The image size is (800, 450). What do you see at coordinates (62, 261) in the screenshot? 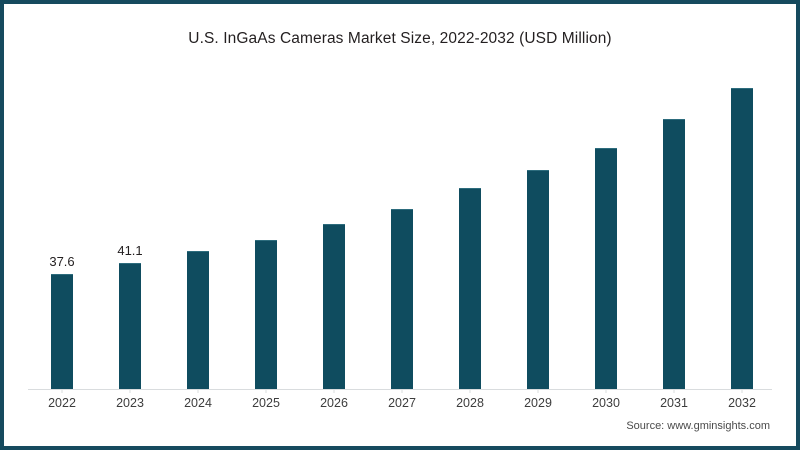
I see `bar-value-label: 37.6` at bounding box center [62, 261].